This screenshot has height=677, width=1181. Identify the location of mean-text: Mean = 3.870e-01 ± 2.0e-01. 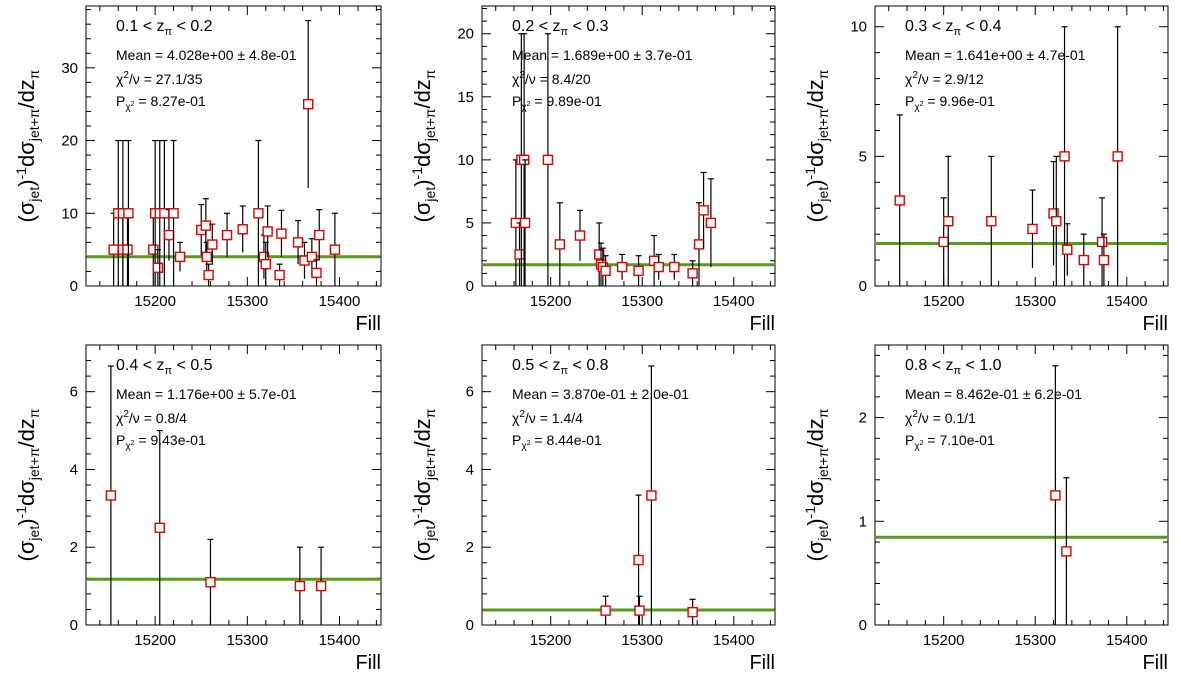
(600, 394).